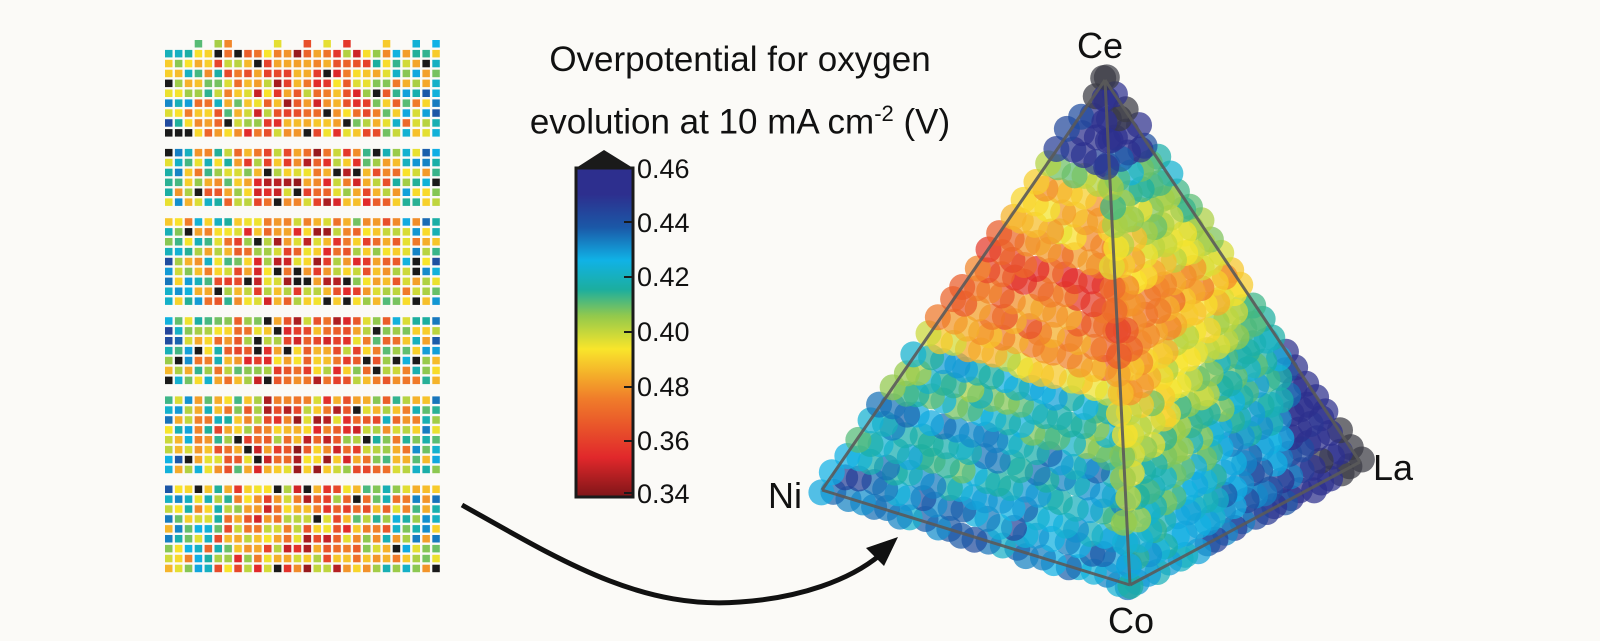  Describe the element at coordinates (963, 285) in the screenshot. I see `edge-ce-ni` at that location.